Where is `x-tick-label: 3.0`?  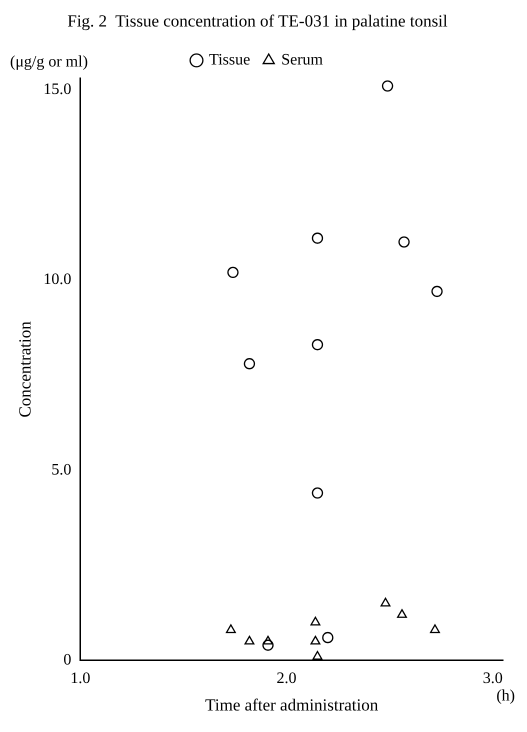 x-tick-label: 3.0 is located at coordinates (492, 679).